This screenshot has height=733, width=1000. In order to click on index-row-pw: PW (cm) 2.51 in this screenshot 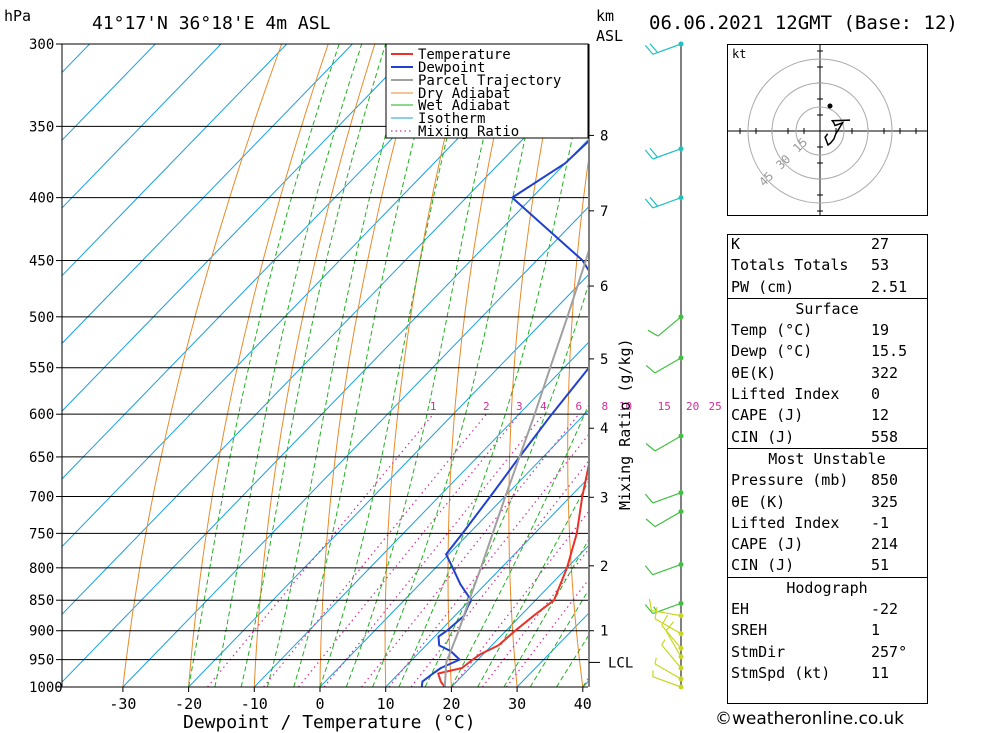, I will do `click(827, 288)`.